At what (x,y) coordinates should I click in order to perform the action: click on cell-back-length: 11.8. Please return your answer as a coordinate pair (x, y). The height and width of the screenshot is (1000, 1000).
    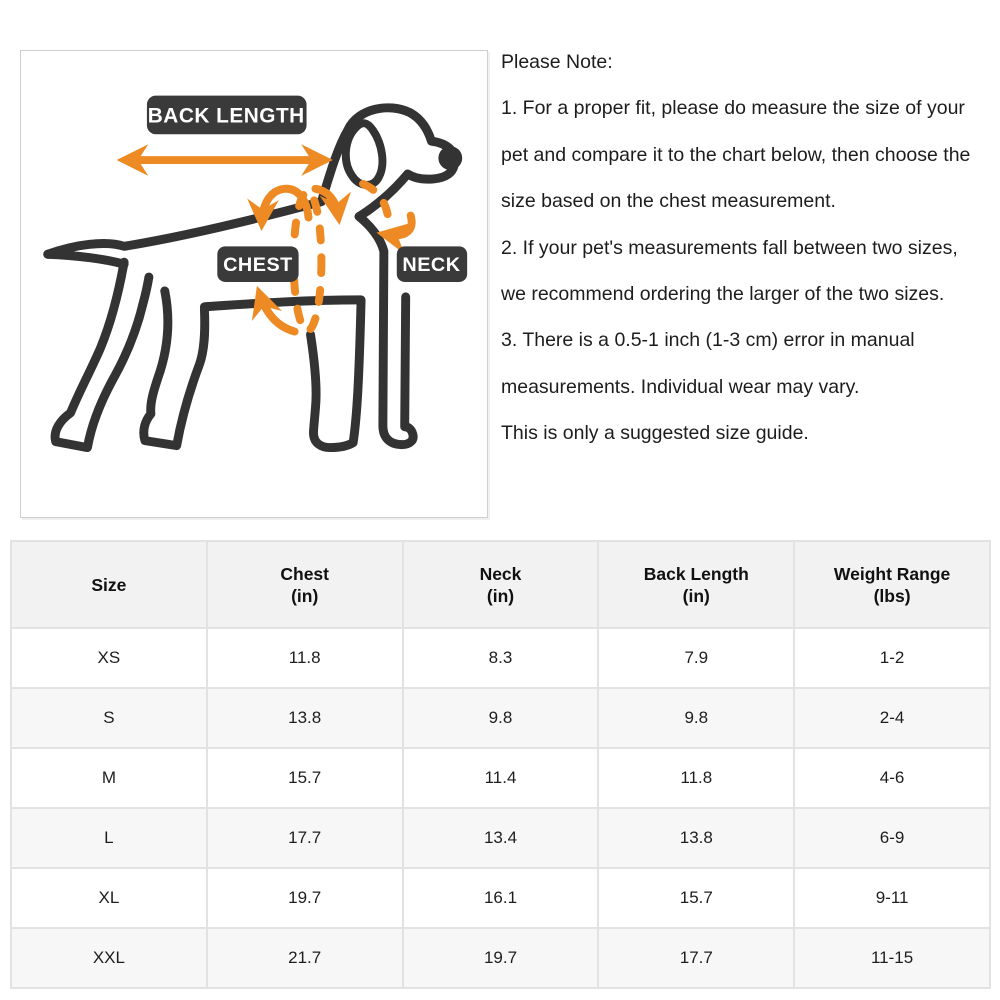
    Looking at the image, I should click on (696, 778).